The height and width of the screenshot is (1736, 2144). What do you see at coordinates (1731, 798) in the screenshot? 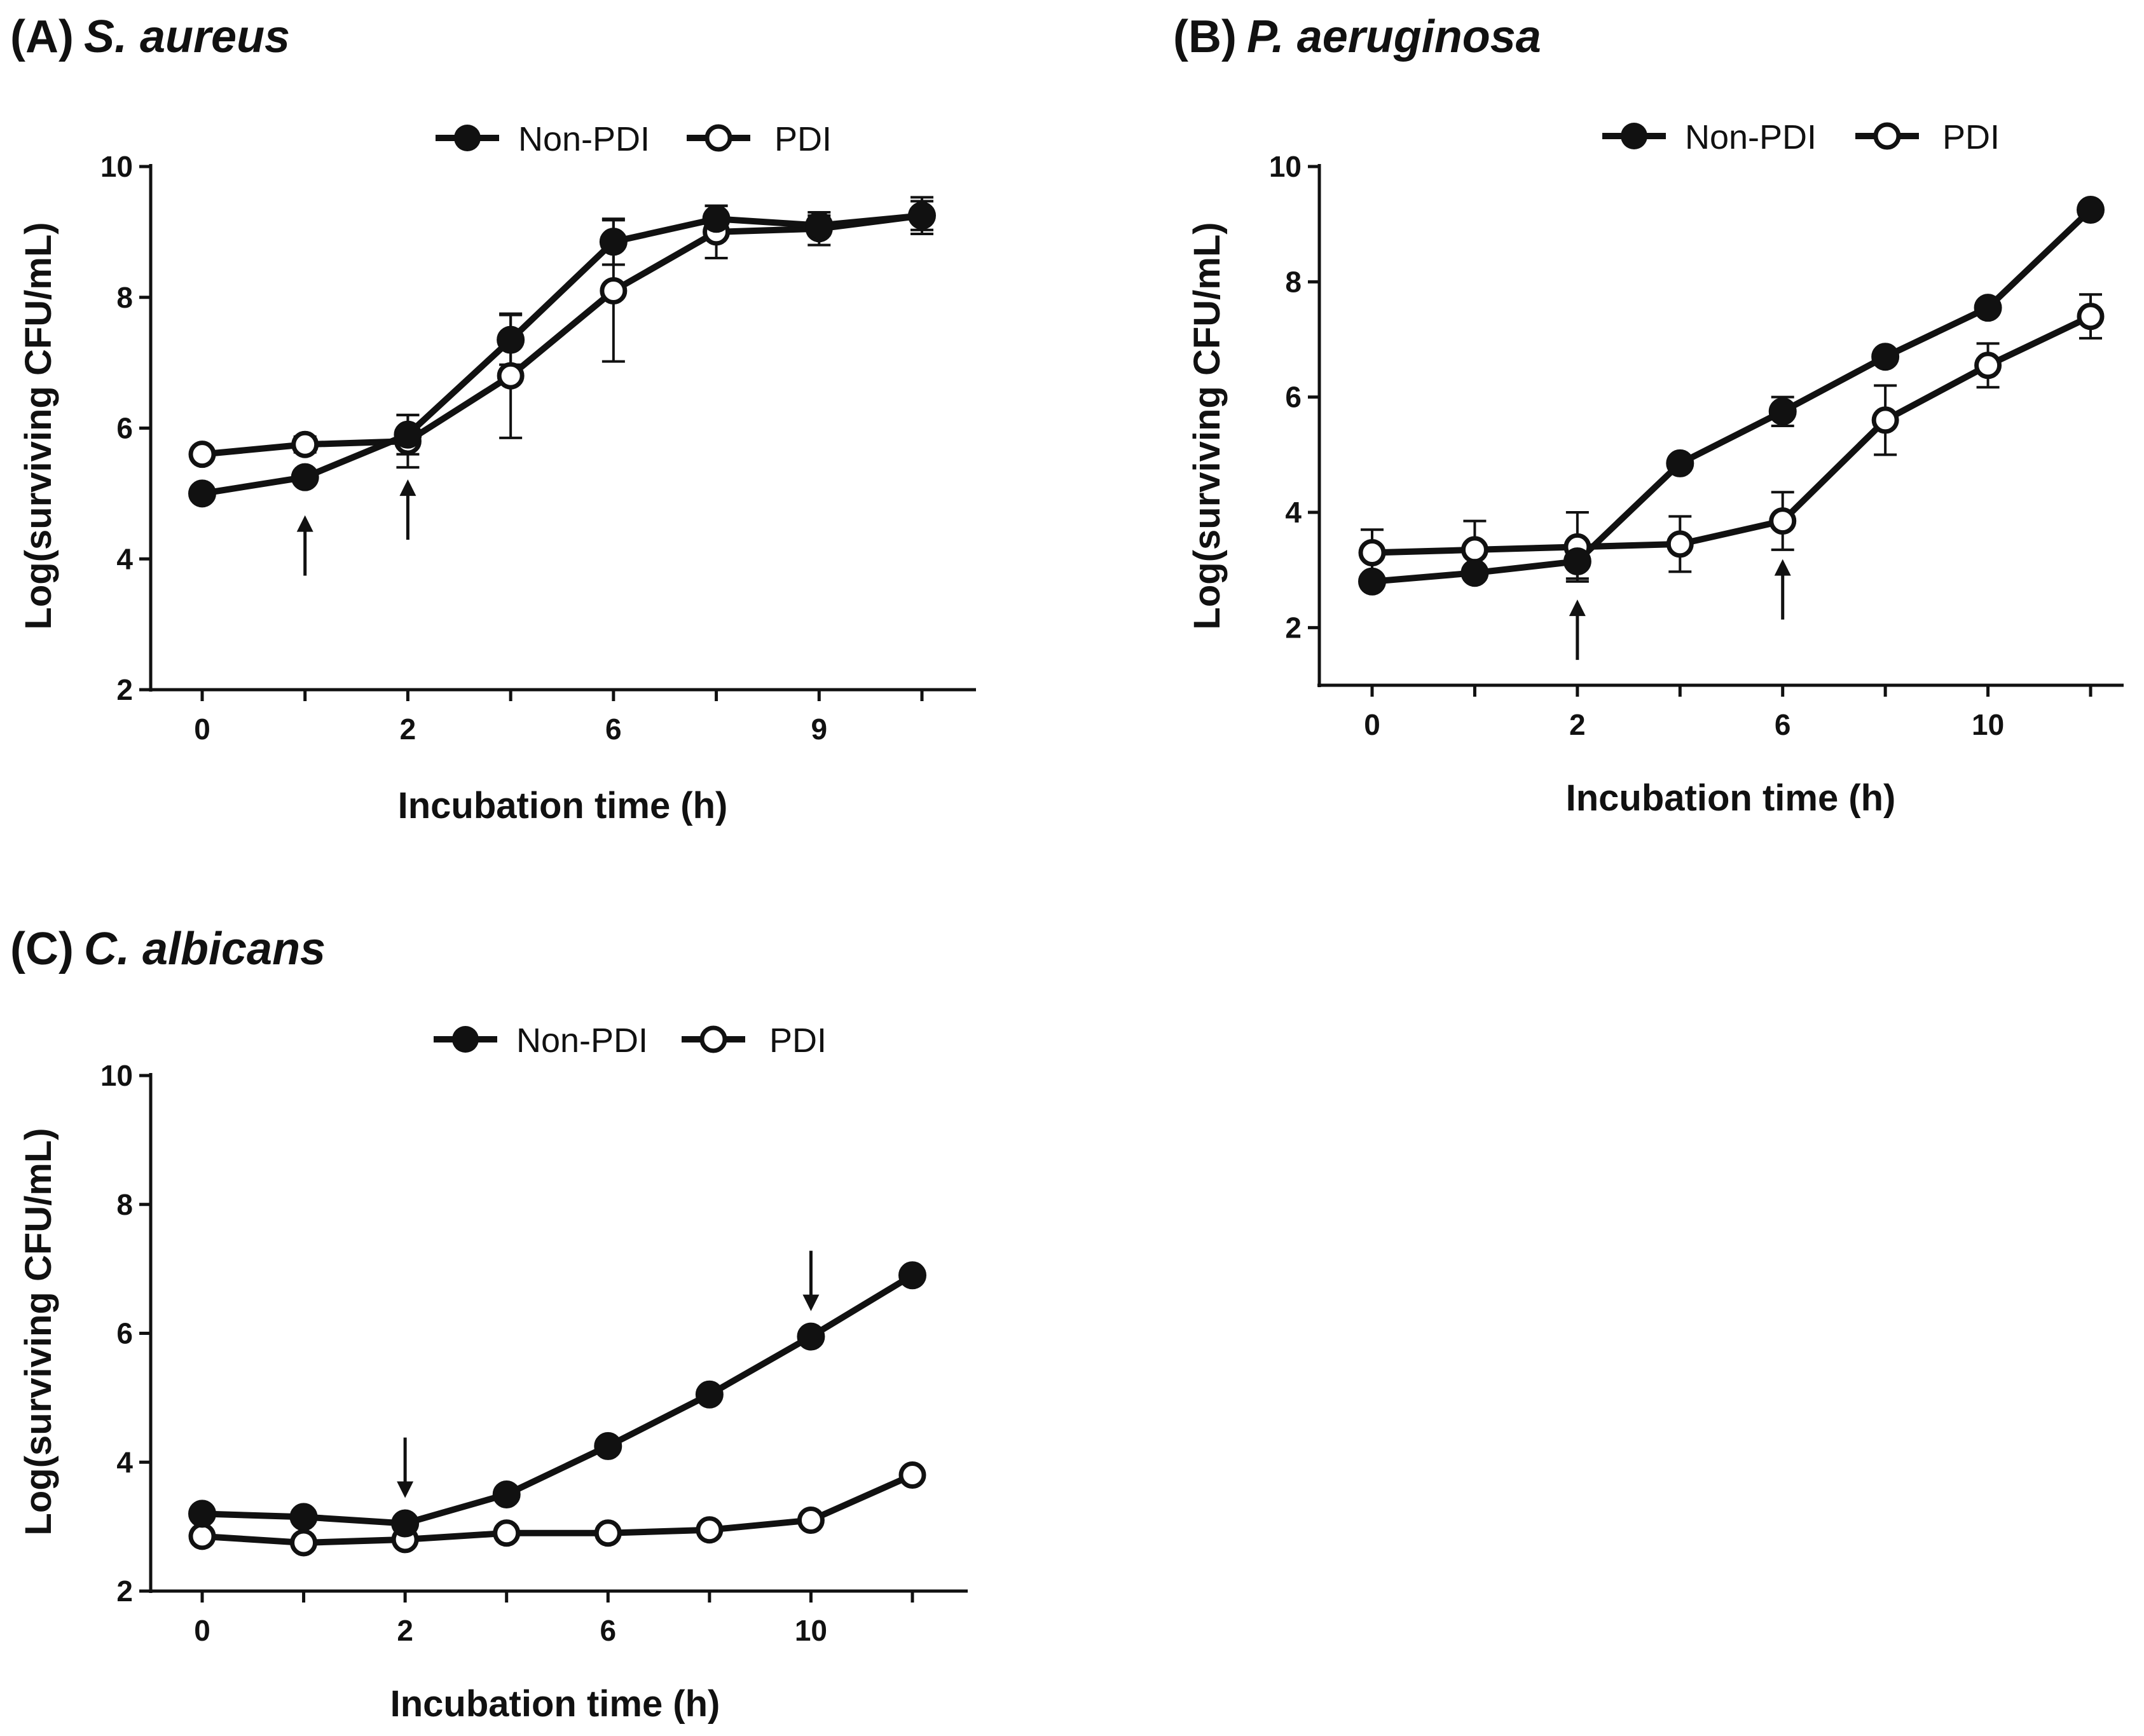
I see `x-axis-title-b: Incubation time (h)` at bounding box center [1731, 798].